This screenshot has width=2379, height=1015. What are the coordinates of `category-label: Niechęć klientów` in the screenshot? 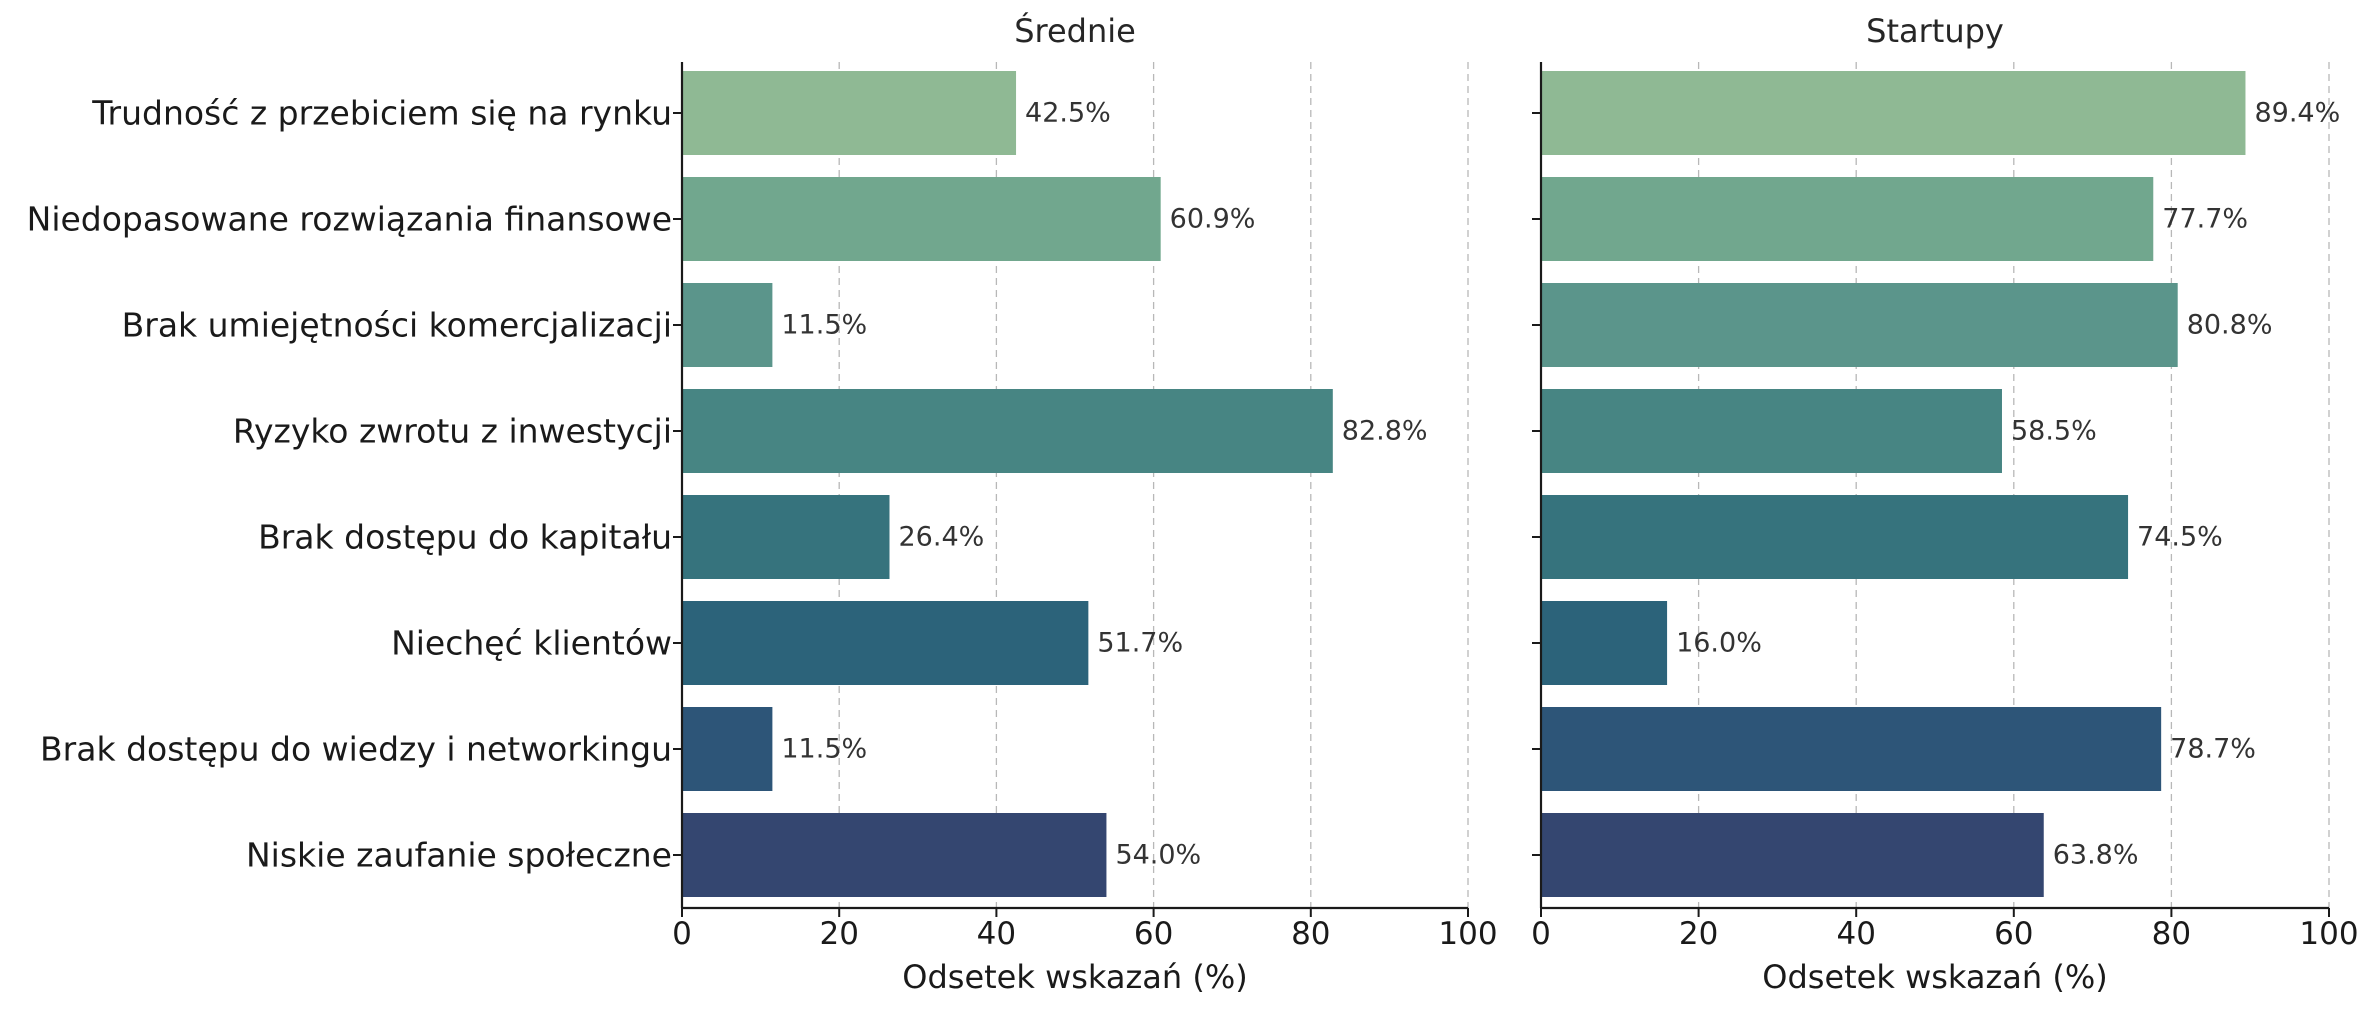 It's located at (531, 643).